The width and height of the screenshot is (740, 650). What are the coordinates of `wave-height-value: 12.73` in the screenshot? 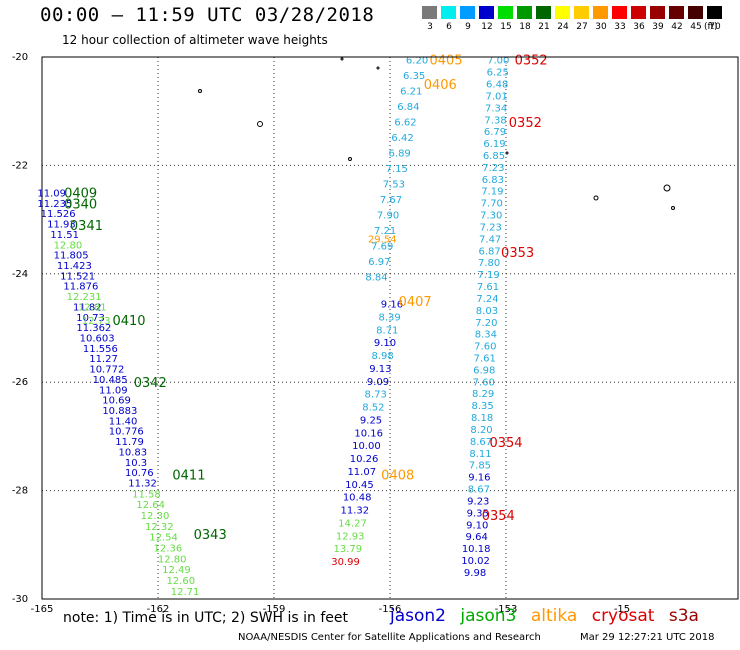 It's located at (96, 321).